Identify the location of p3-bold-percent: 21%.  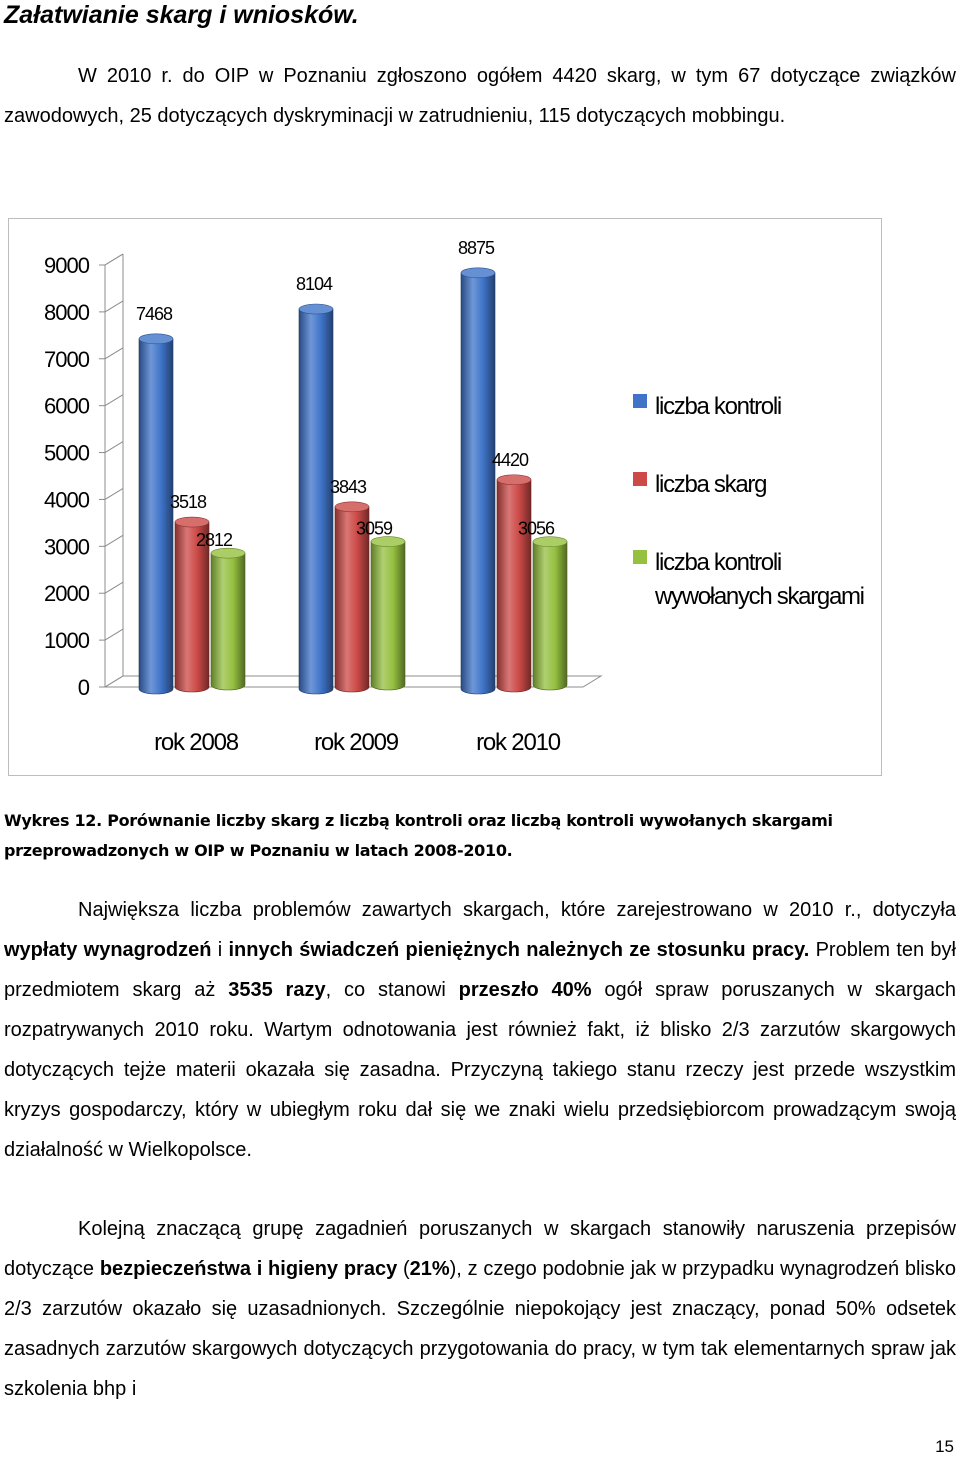
(429, 1269).